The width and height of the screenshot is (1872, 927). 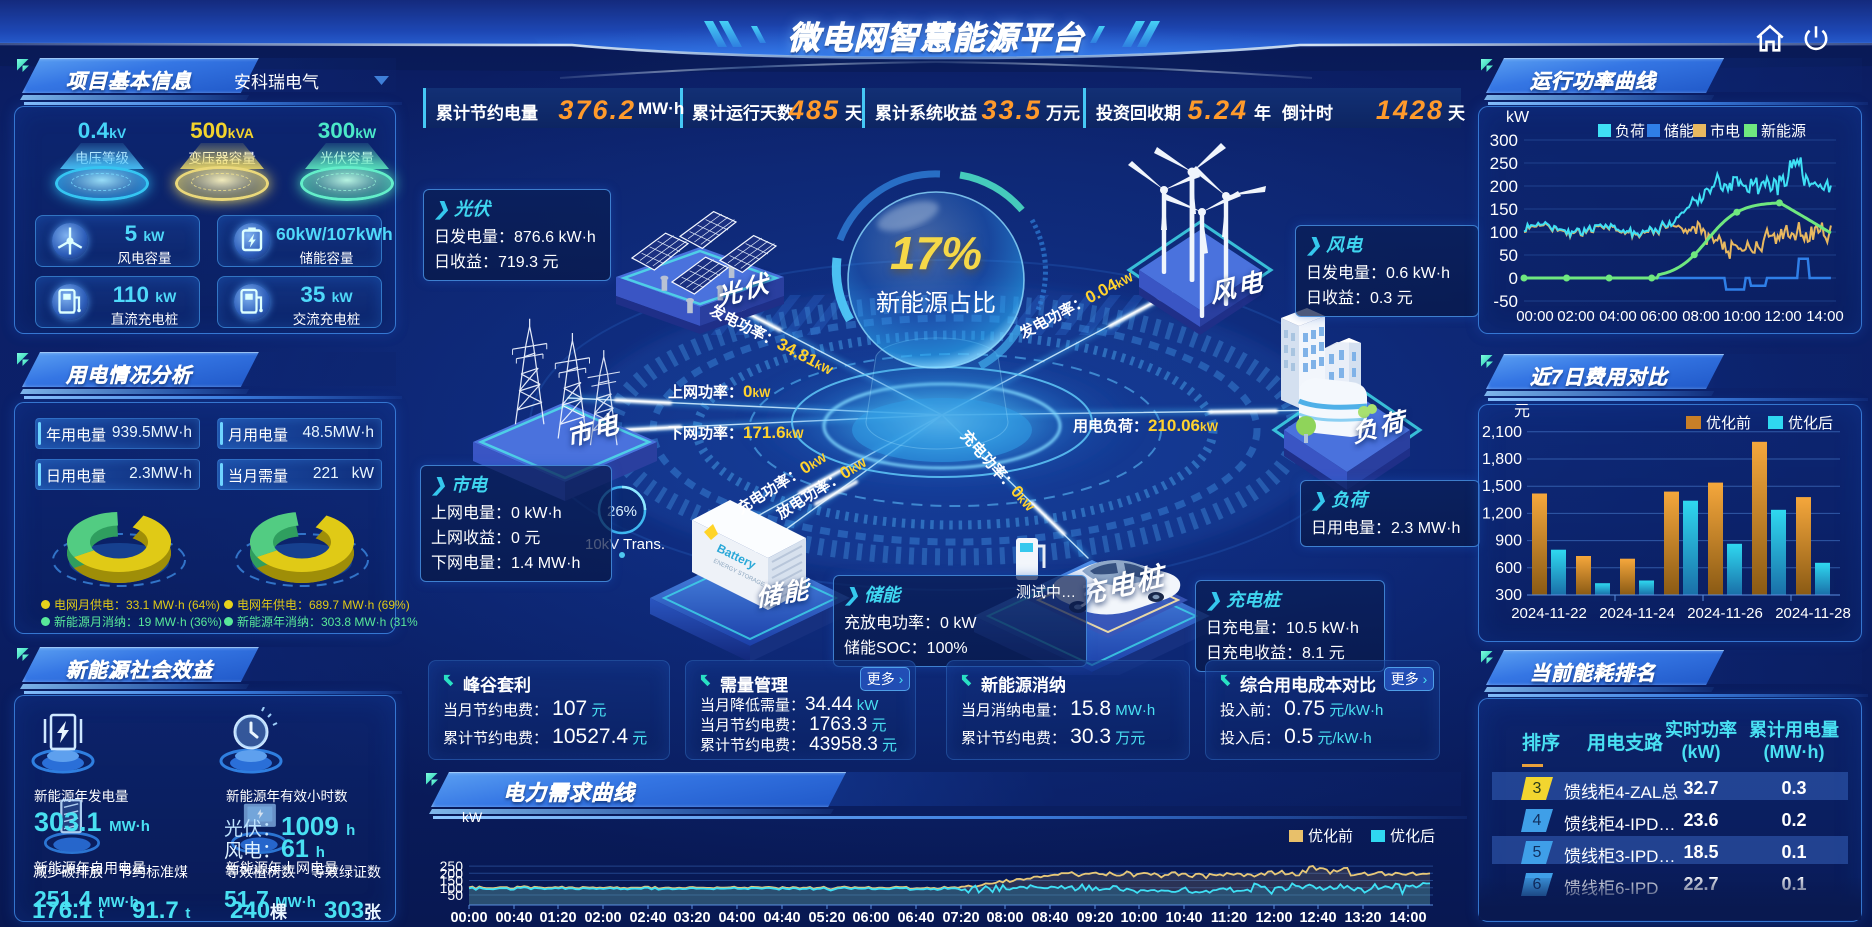 I want to click on svg-text: 13:20, so click(x=1362, y=918).